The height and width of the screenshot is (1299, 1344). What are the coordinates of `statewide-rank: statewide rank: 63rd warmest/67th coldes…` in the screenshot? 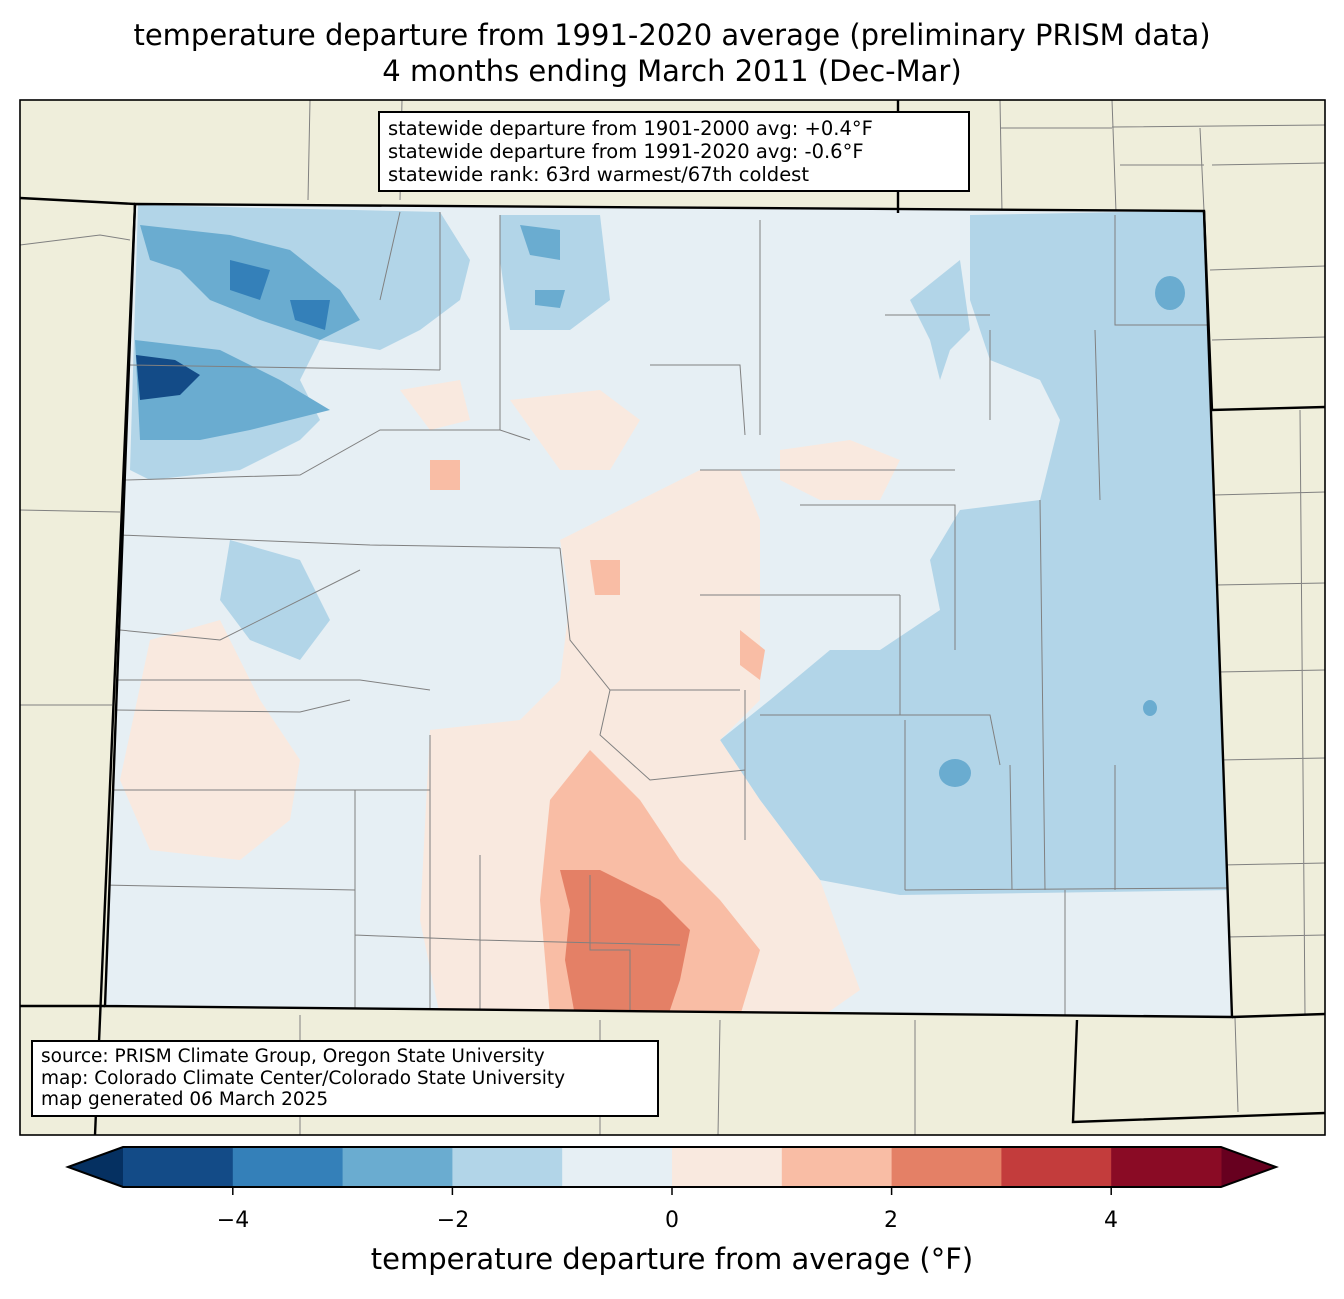 It's located at (598, 174).